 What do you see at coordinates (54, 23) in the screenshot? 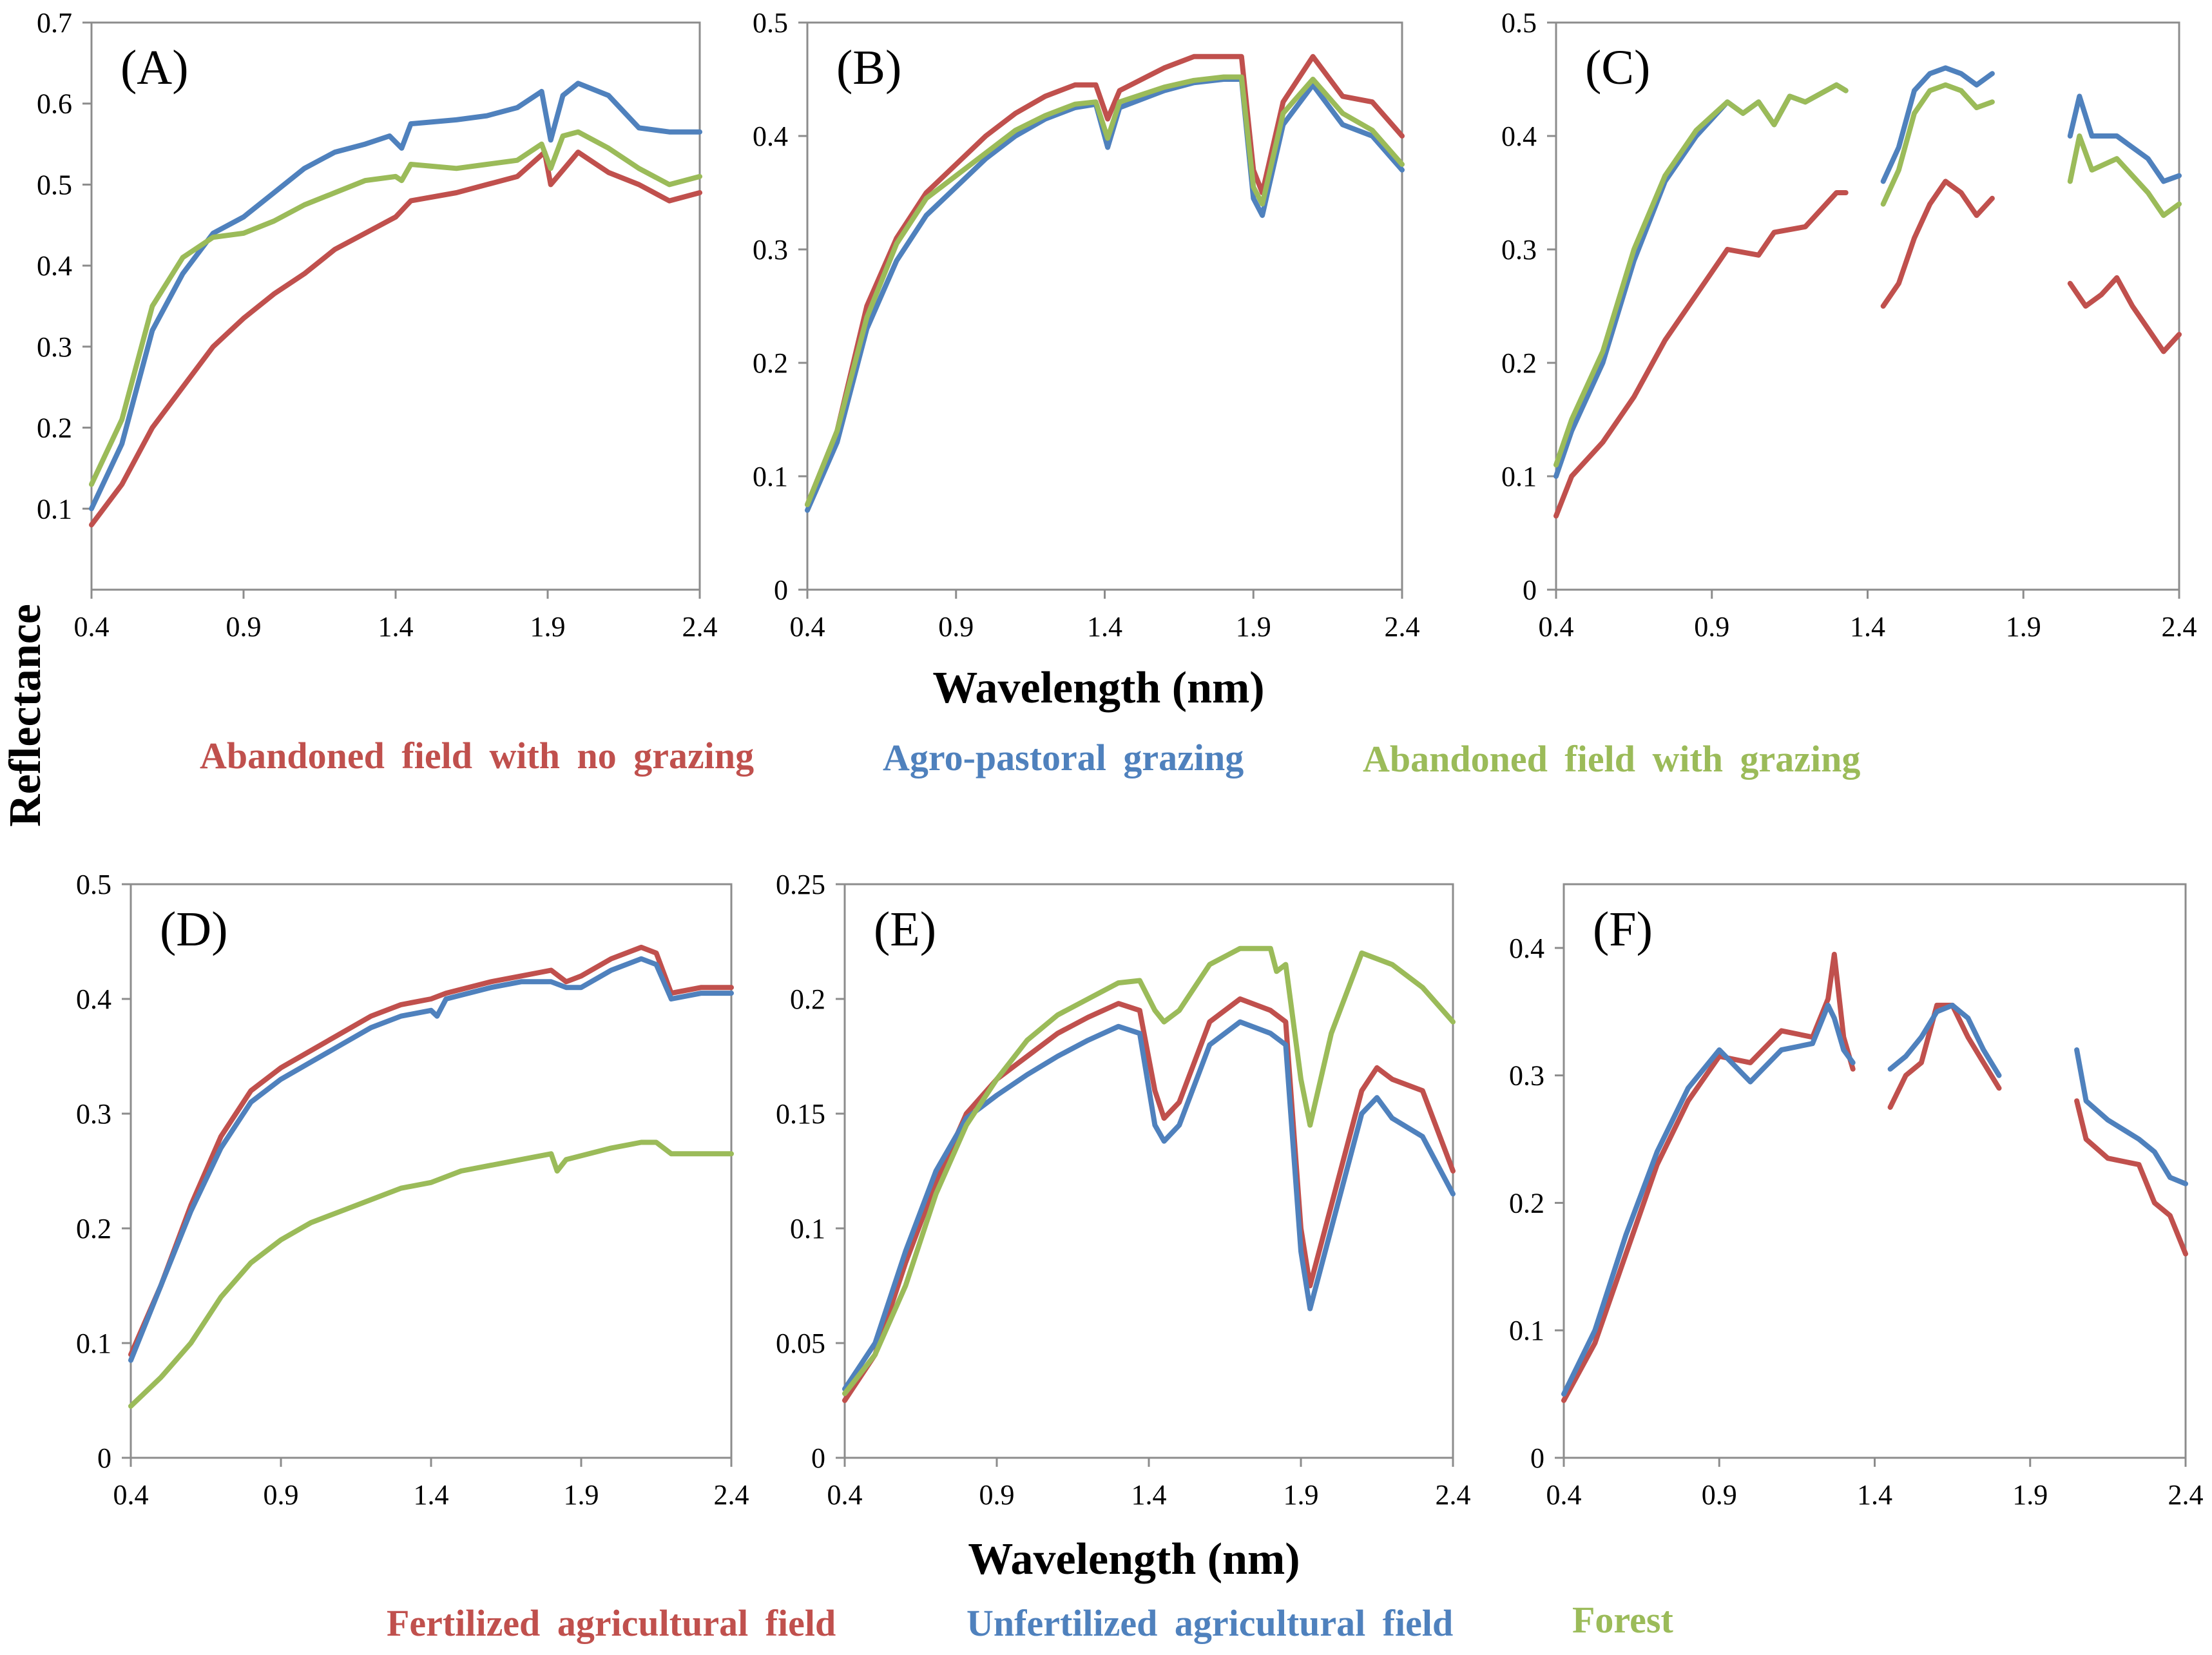
I see `y-tick-label: 0.7` at bounding box center [54, 23].